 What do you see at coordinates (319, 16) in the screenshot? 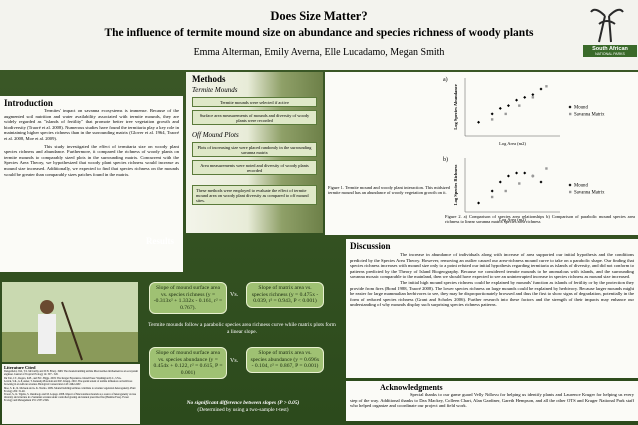
I see `title: Does Size Matter?` at bounding box center [319, 16].